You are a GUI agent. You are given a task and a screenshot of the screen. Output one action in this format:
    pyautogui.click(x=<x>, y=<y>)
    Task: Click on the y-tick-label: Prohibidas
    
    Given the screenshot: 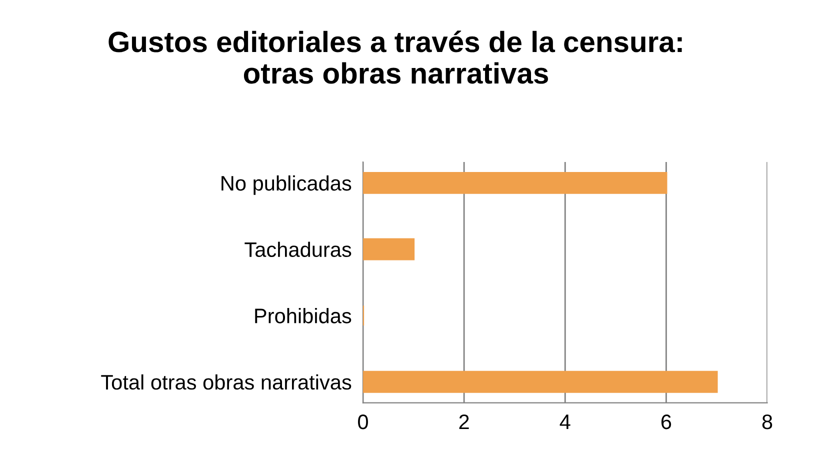 What is the action you would take?
    pyautogui.click(x=303, y=316)
    